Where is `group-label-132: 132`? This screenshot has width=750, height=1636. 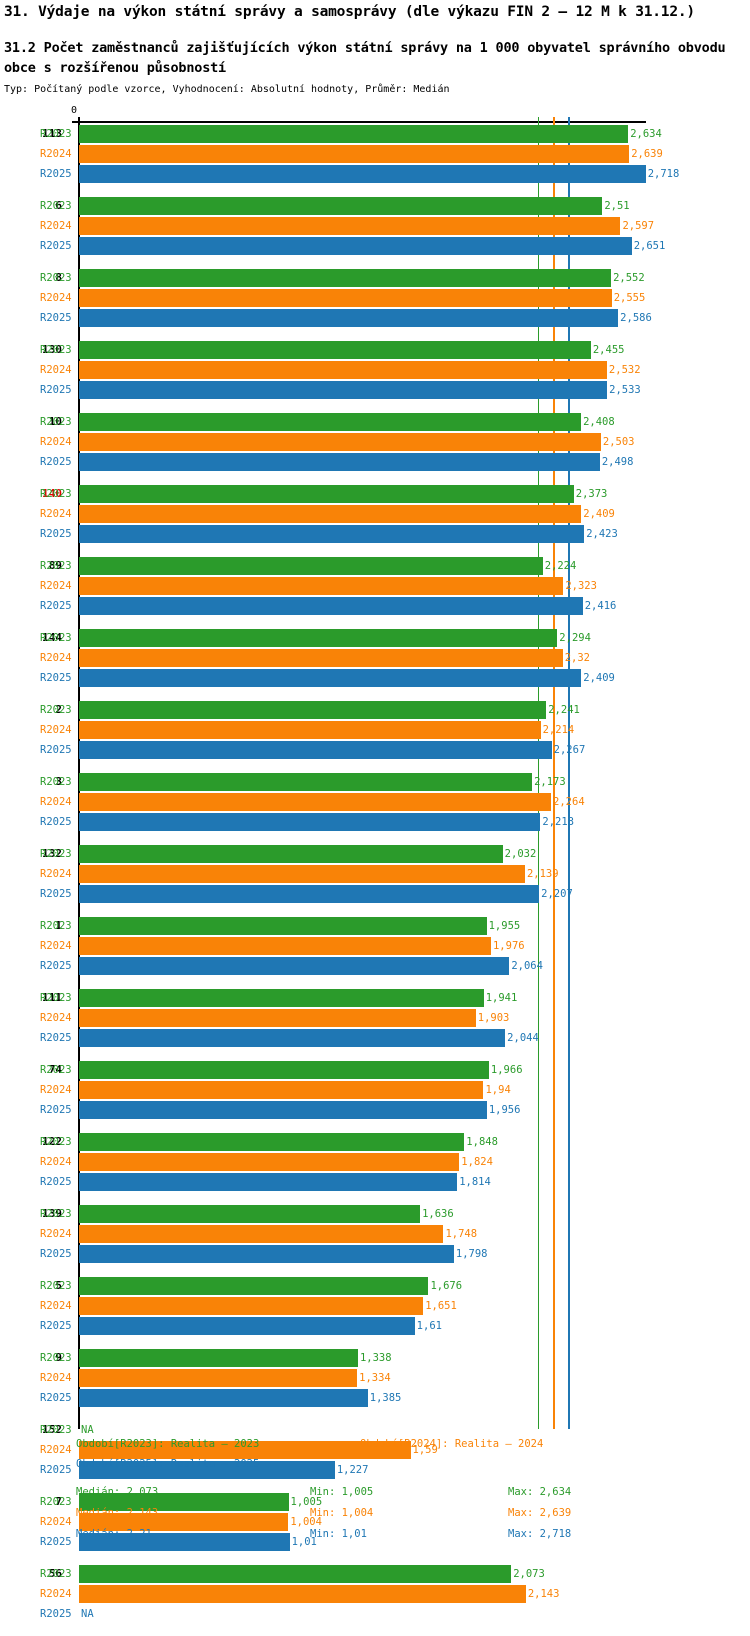 group-label-132: 132 is located at coordinates (52, 853).